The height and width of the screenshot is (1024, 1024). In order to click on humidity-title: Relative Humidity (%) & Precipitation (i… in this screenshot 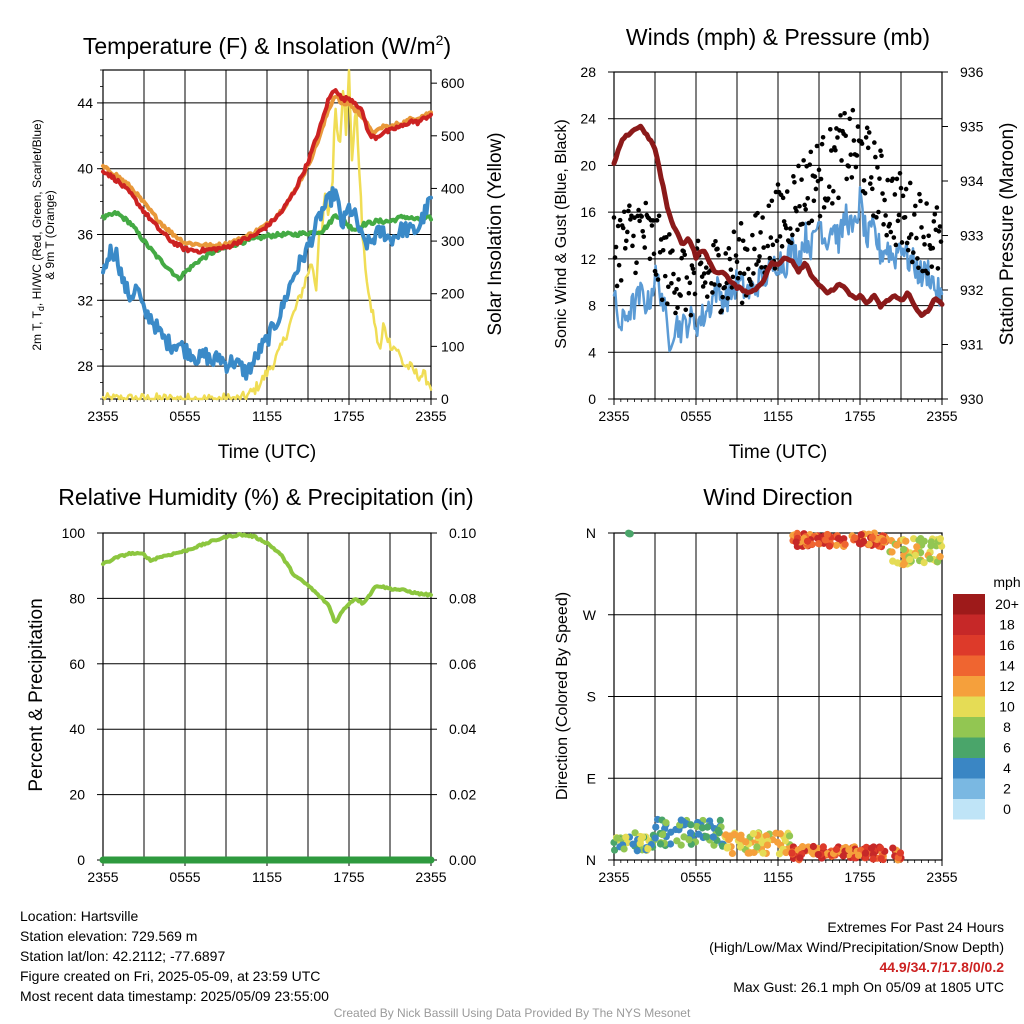, I will do `click(265, 497)`.